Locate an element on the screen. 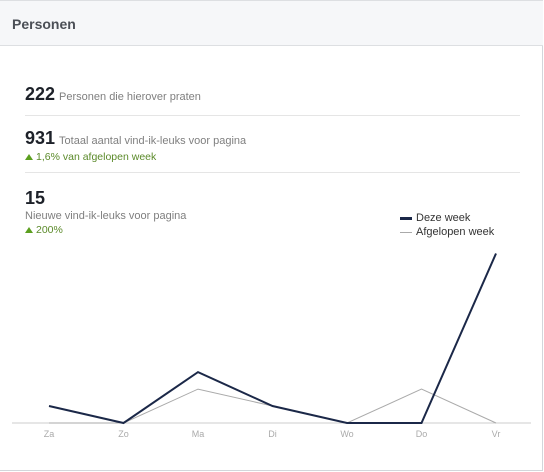 The width and height of the screenshot is (544, 472). x-tick-label: Di is located at coordinates (272, 434).